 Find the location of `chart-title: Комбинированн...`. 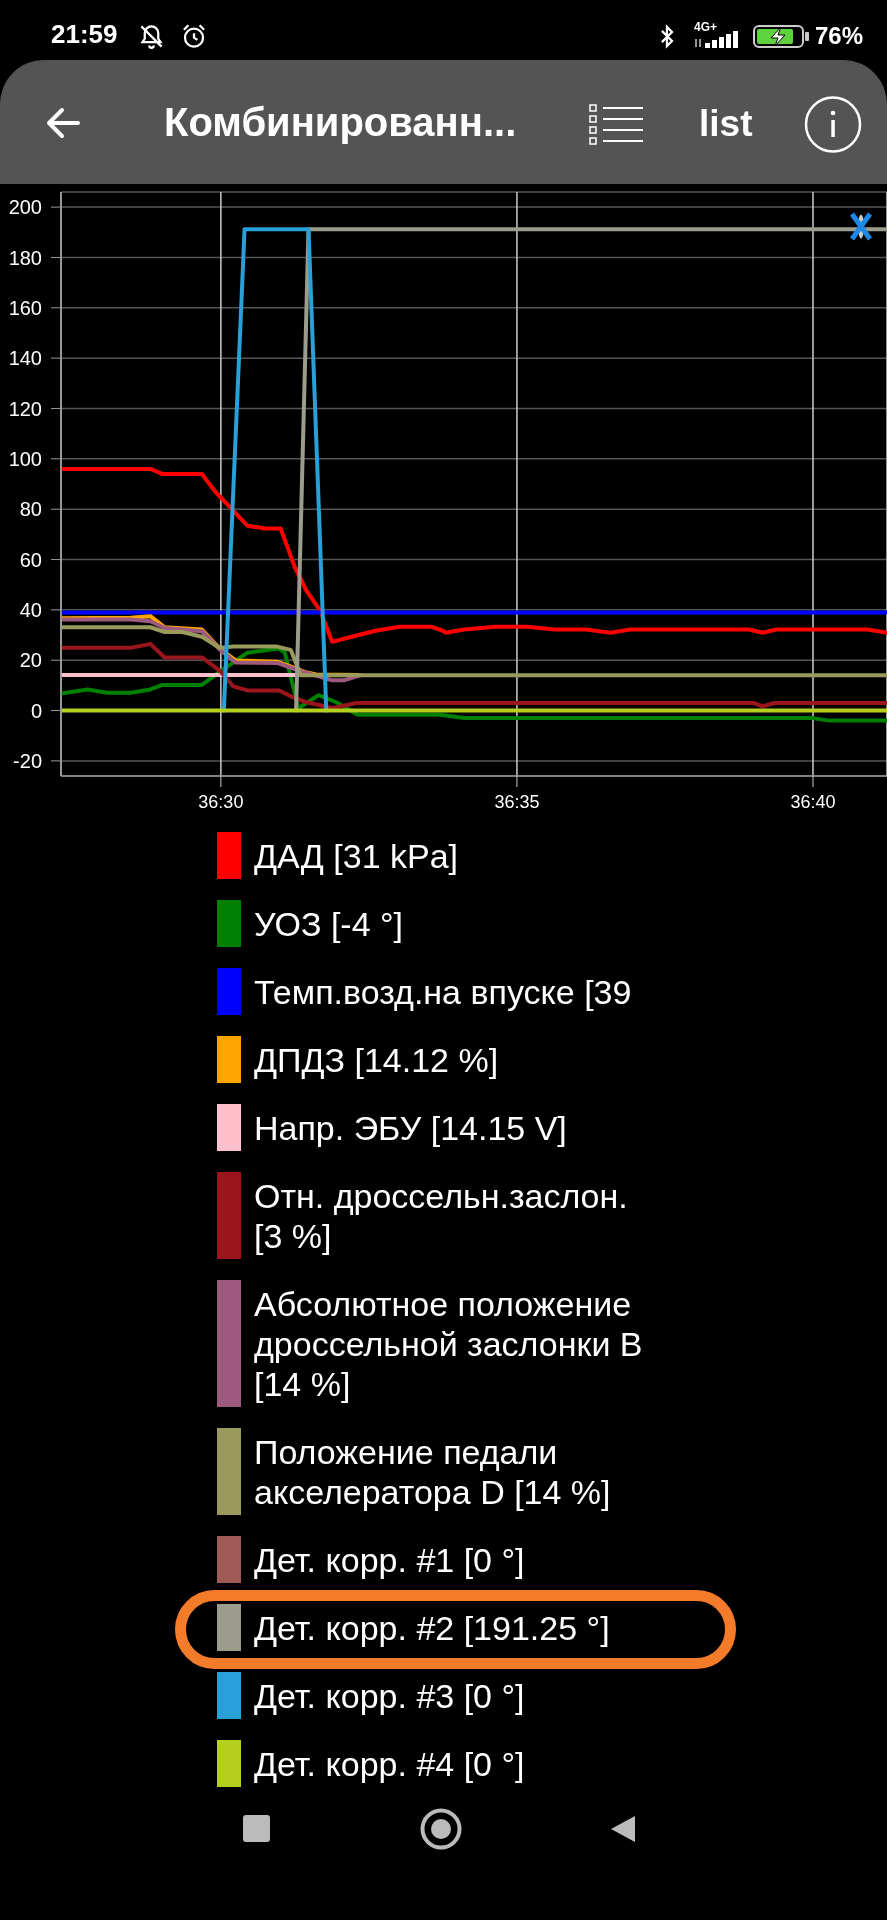

chart-title: Комбинированн... is located at coordinates (340, 122).